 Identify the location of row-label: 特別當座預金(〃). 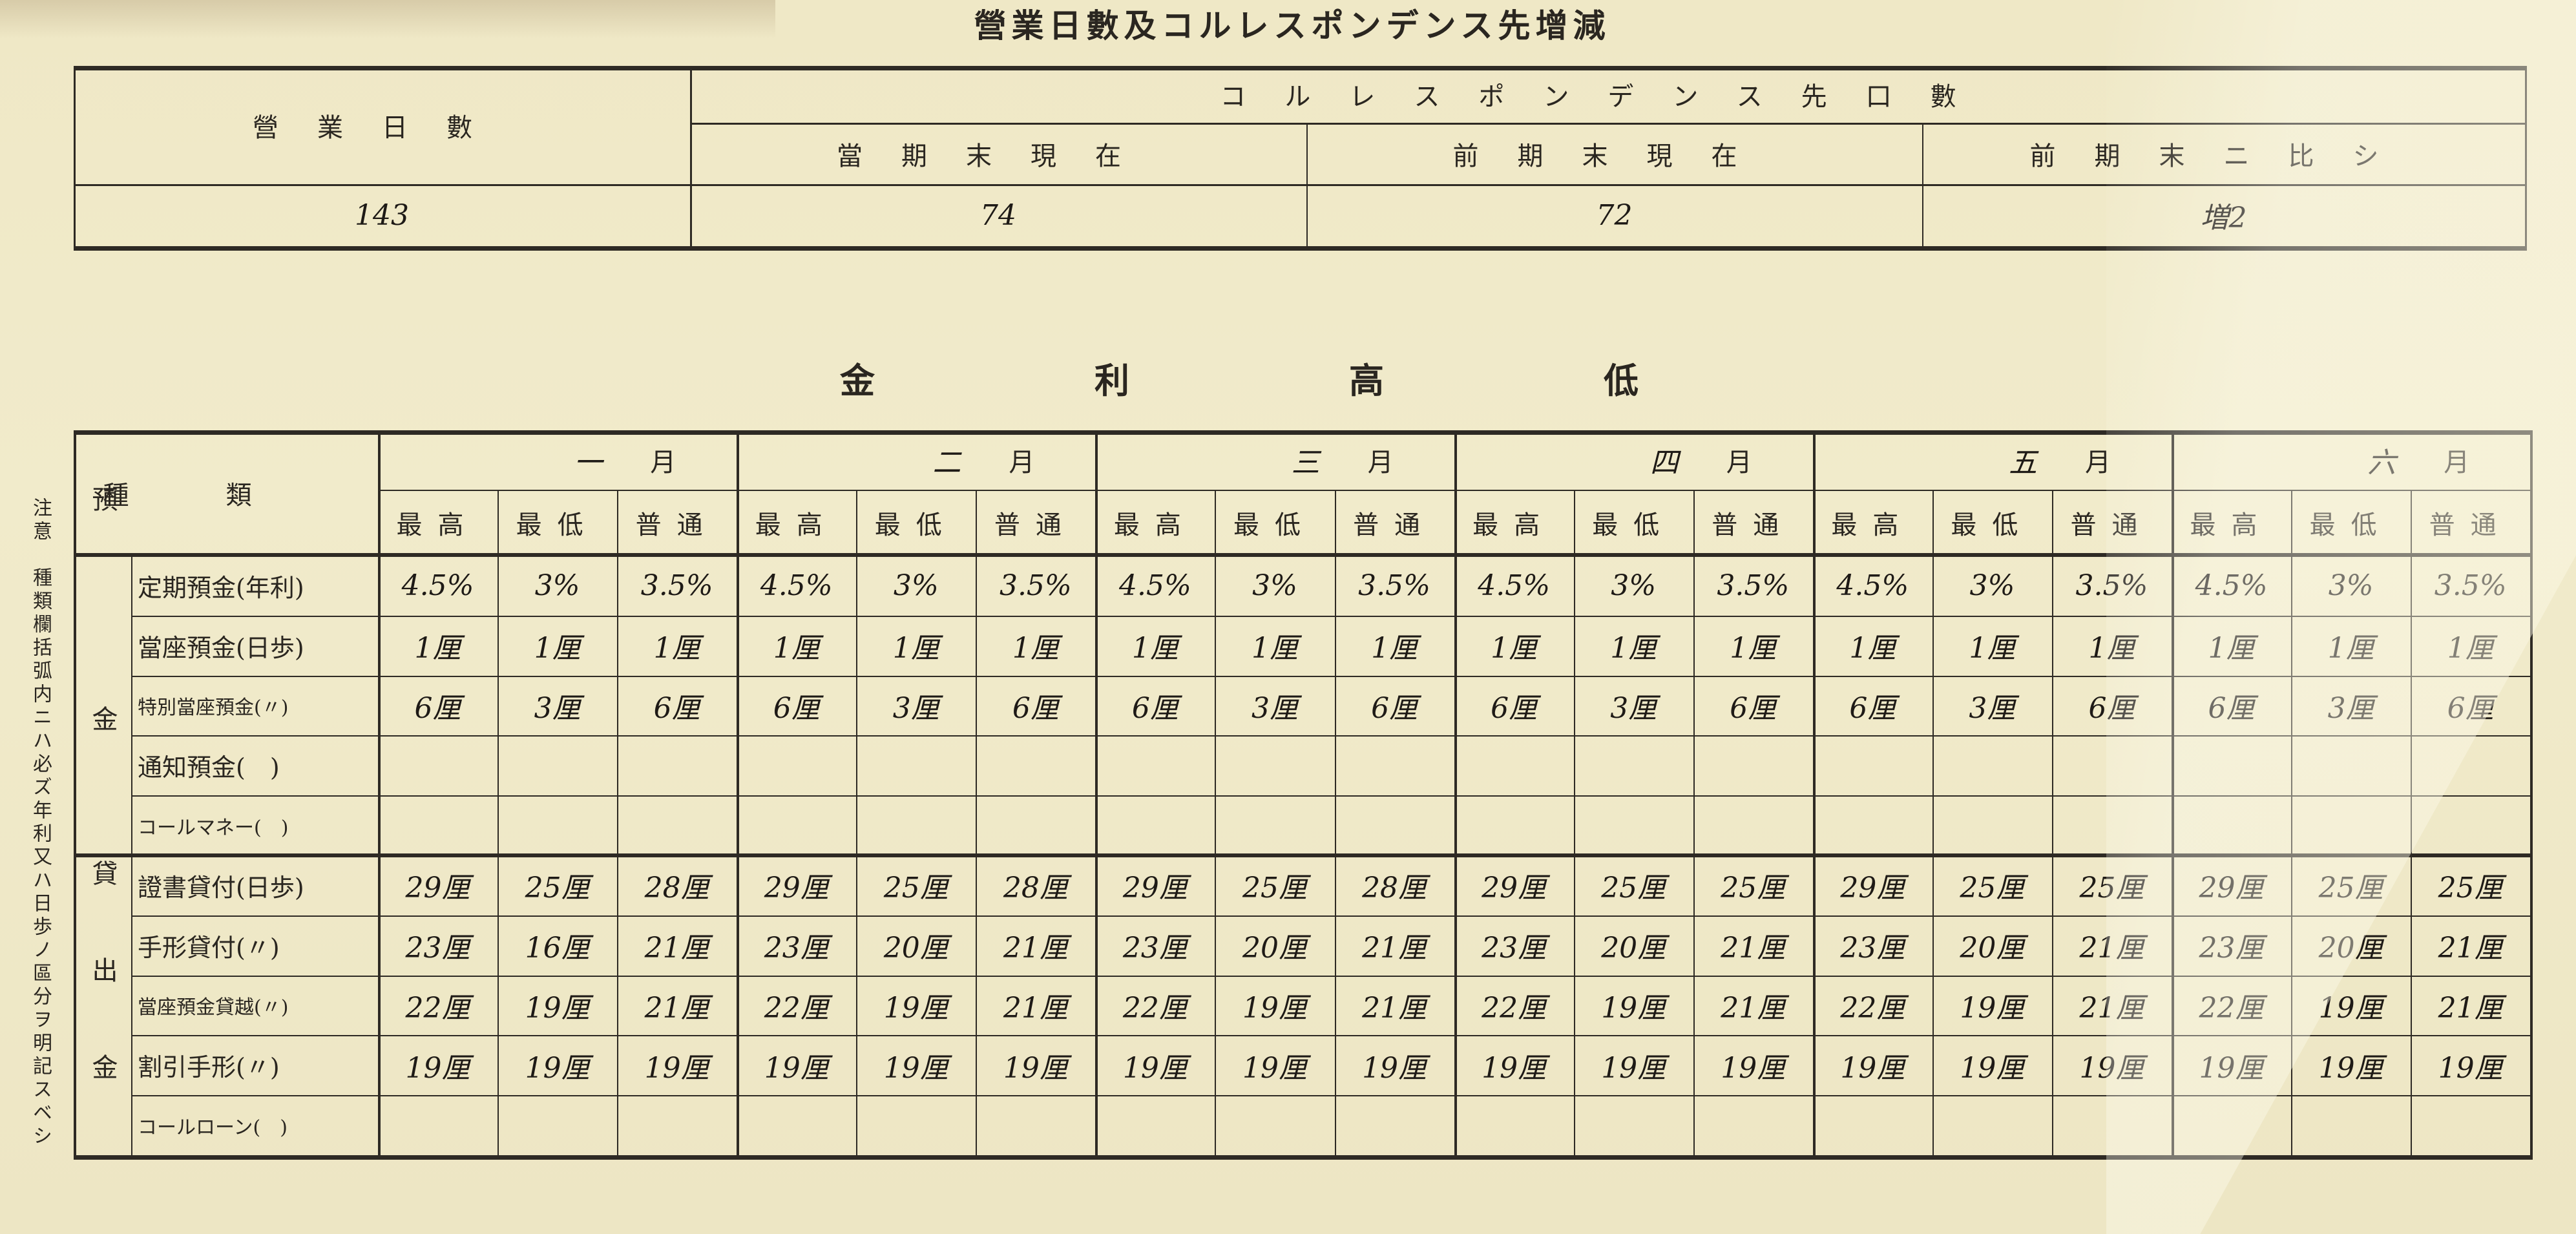
(213, 707).